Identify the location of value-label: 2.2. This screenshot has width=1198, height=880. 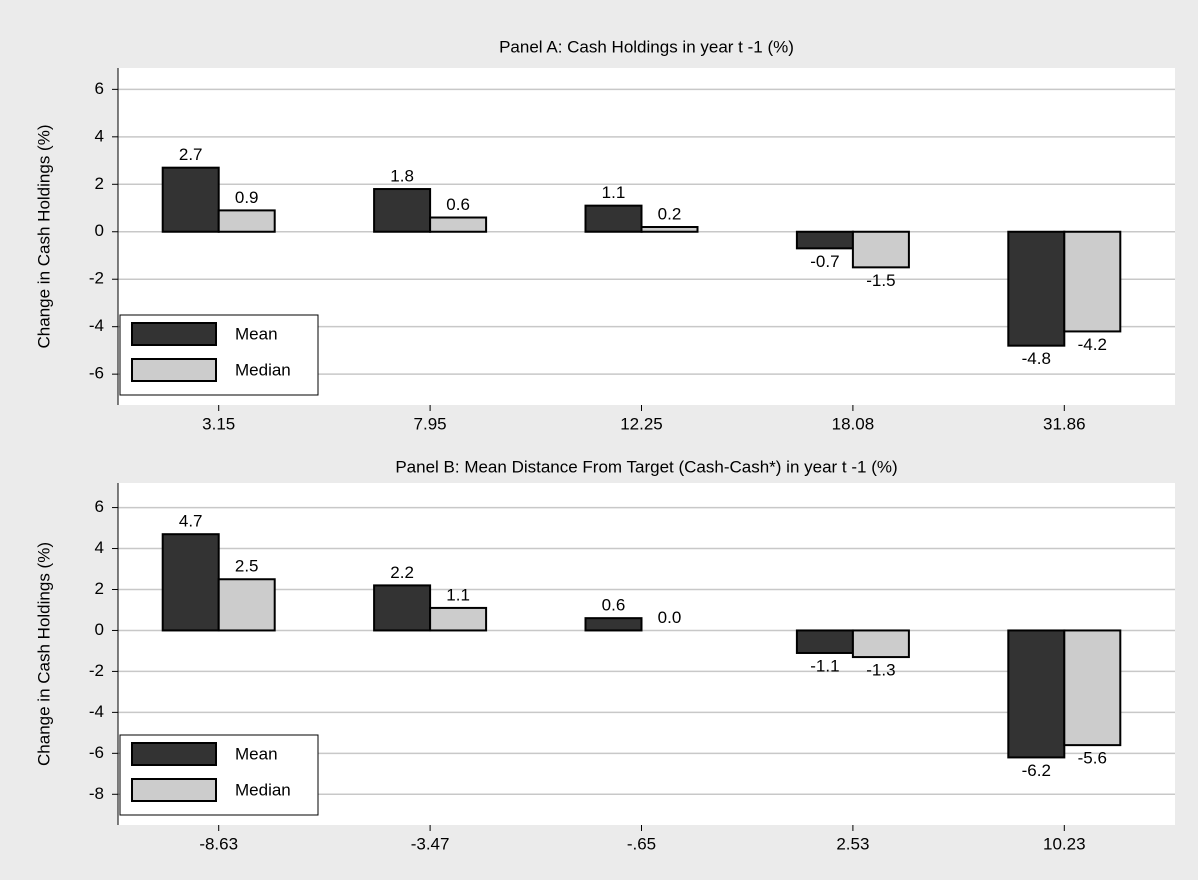
(402, 572).